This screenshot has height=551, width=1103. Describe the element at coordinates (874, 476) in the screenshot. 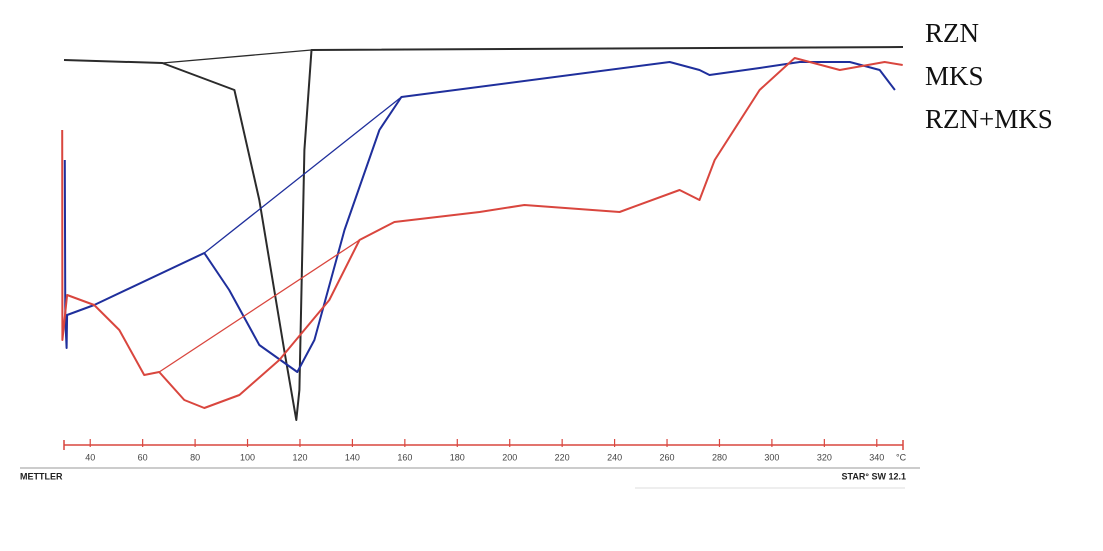

I see `footer-right: STAR° SW 12.1` at that location.